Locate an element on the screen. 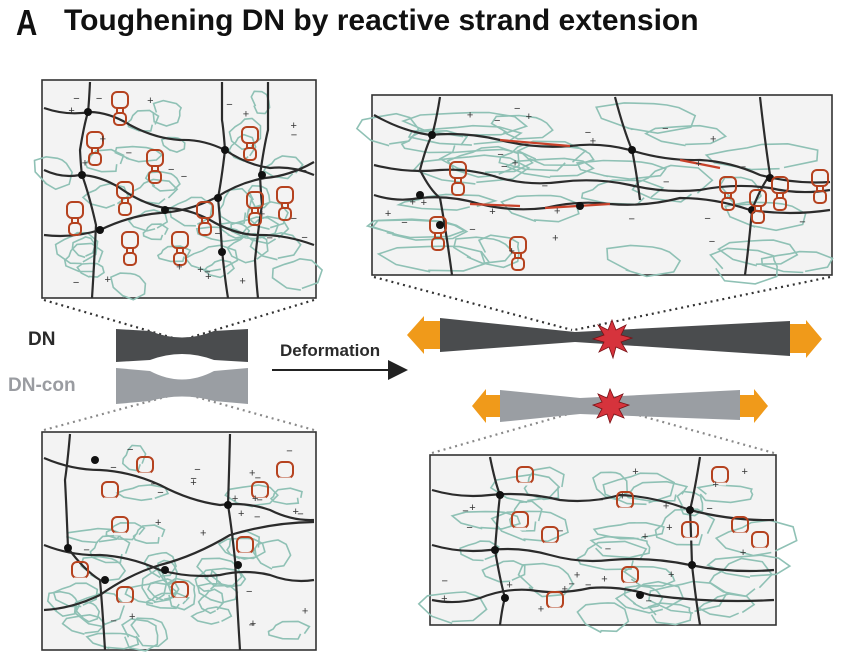 The width and height of the screenshot is (855, 665). label-dn: DN is located at coordinates (42, 339).